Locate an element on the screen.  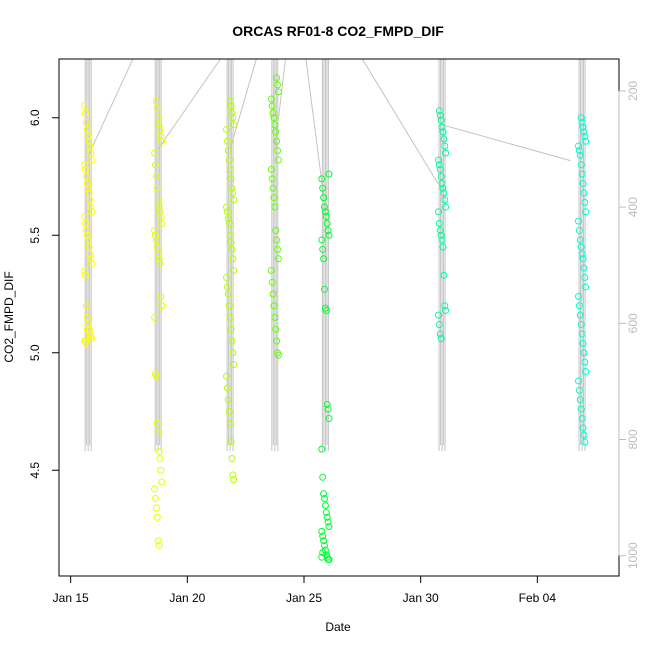
x-tick-label: Jan 20 is located at coordinates (187, 598).